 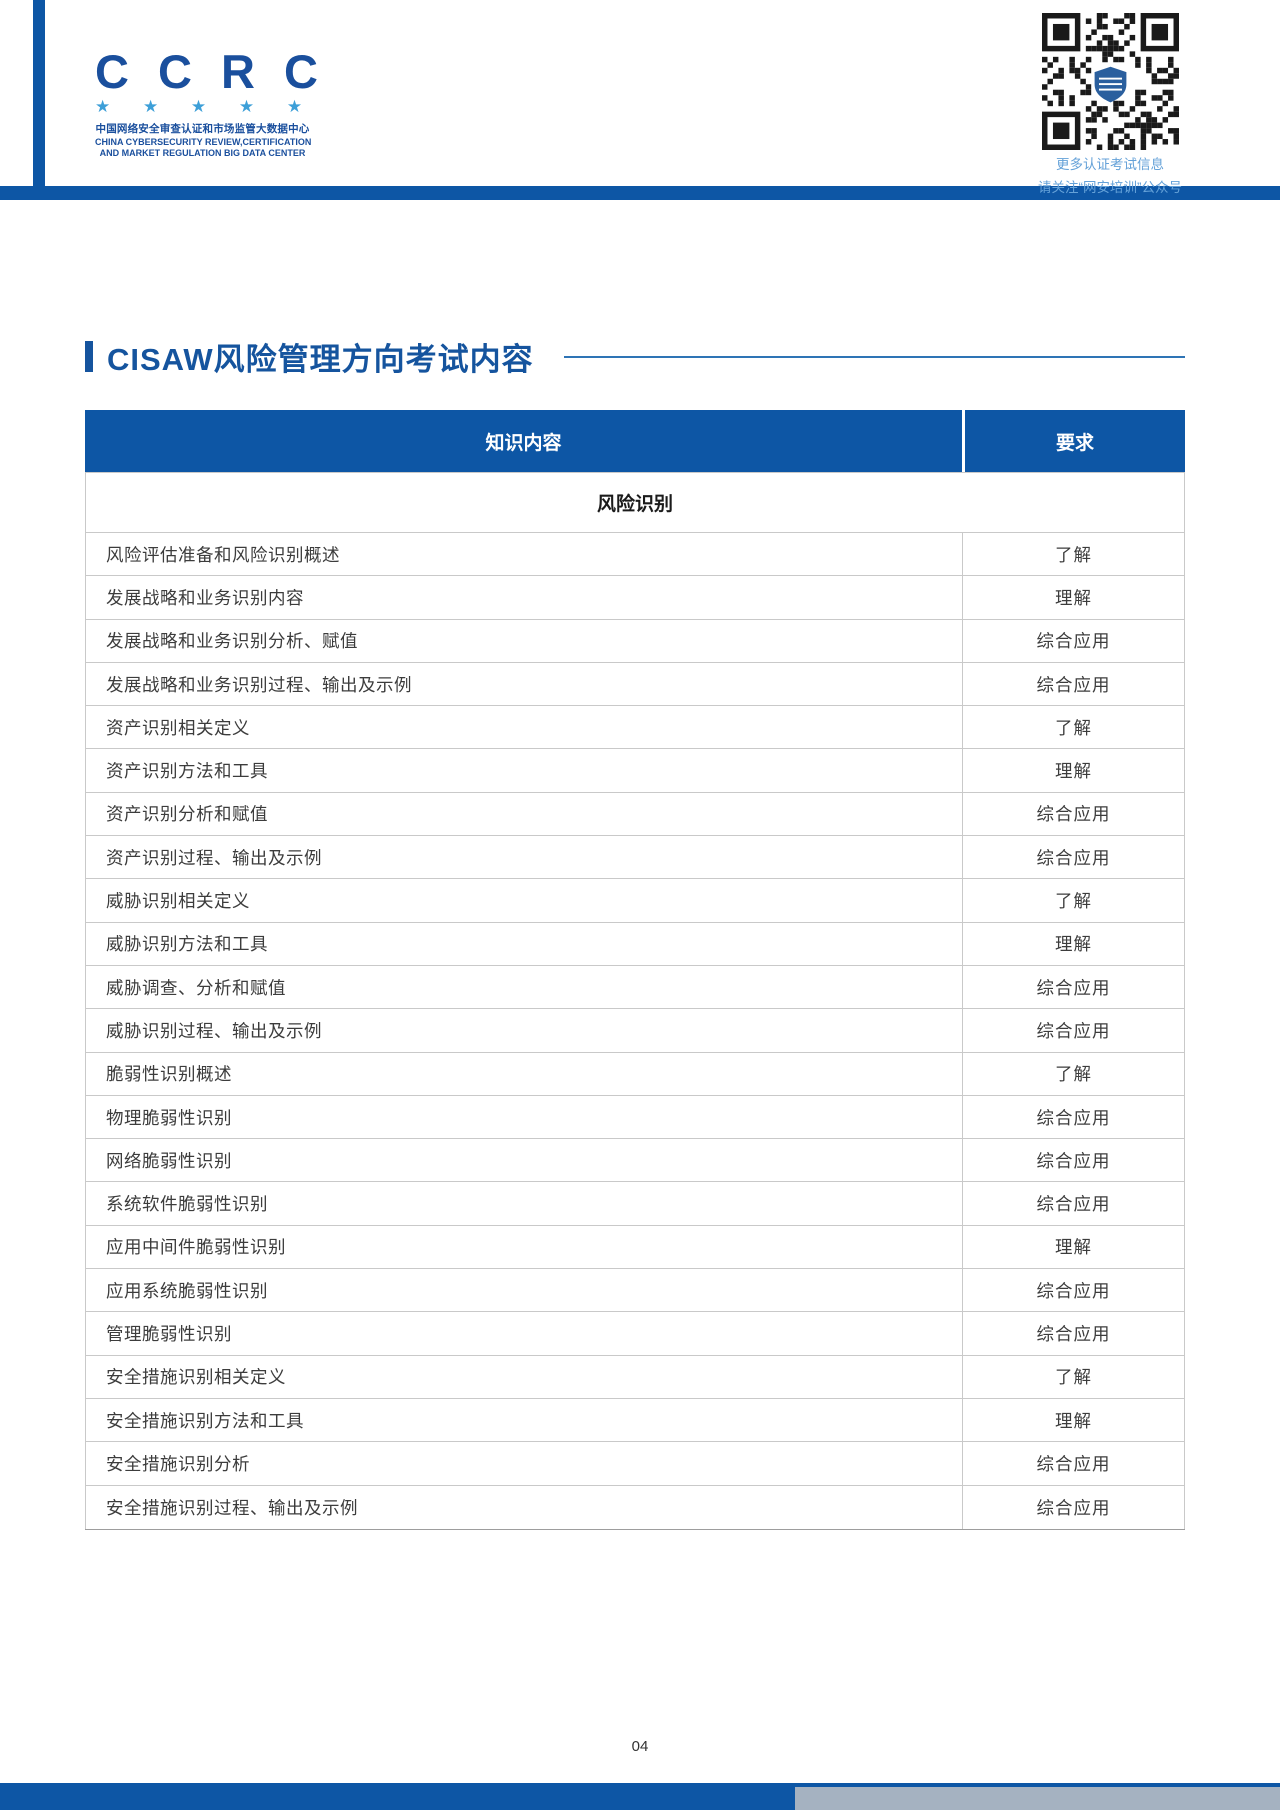 I want to click on row-knowledge-cell: 安全措施识别分析, so click(x=524, y=1463).